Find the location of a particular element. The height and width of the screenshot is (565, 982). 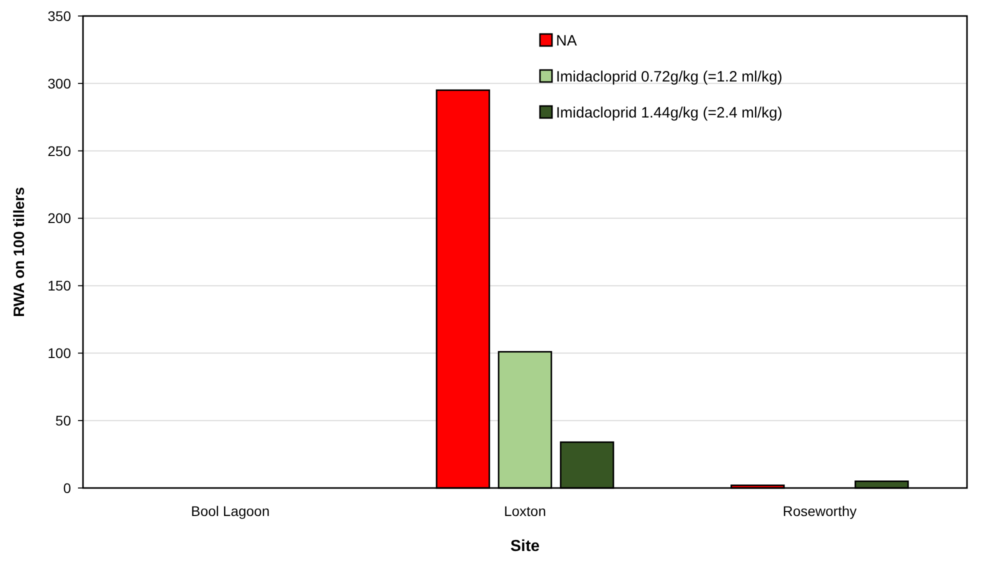

x-tick-label: Bool Lagoon is located at coordinates (230, 511).